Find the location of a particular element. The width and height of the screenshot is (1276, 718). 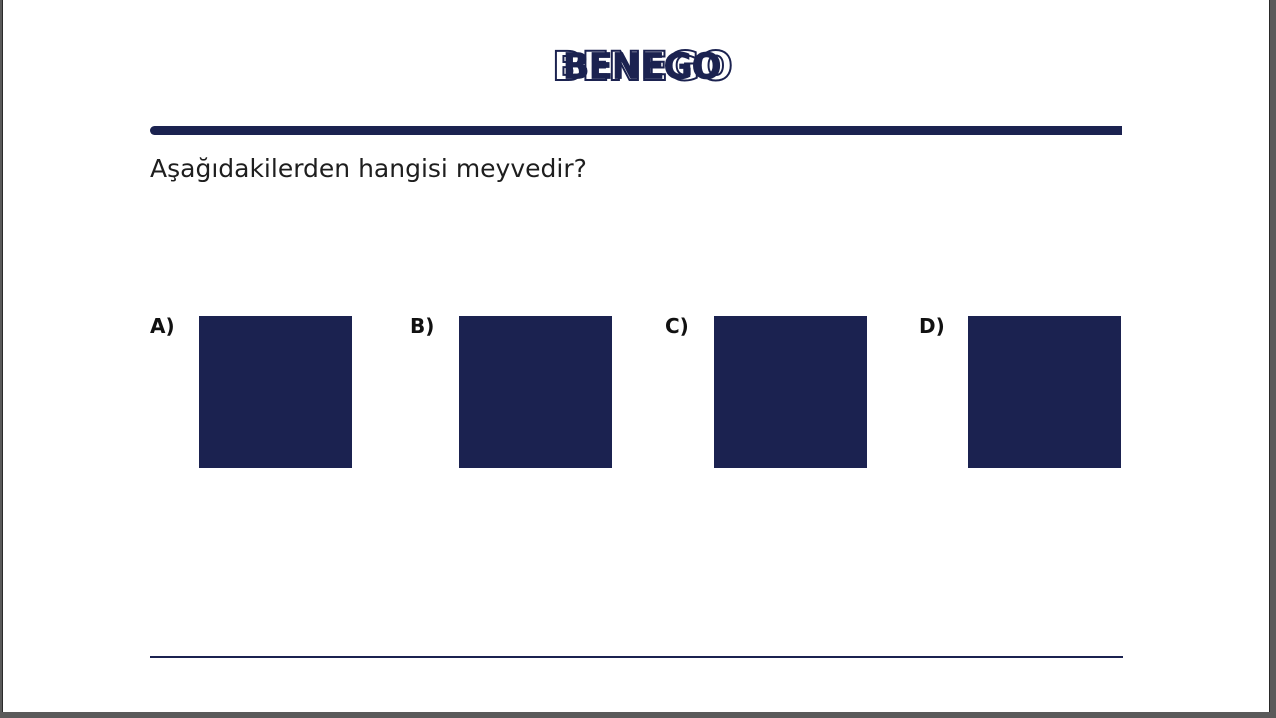

header-divider is located at coordinates (636, 130).